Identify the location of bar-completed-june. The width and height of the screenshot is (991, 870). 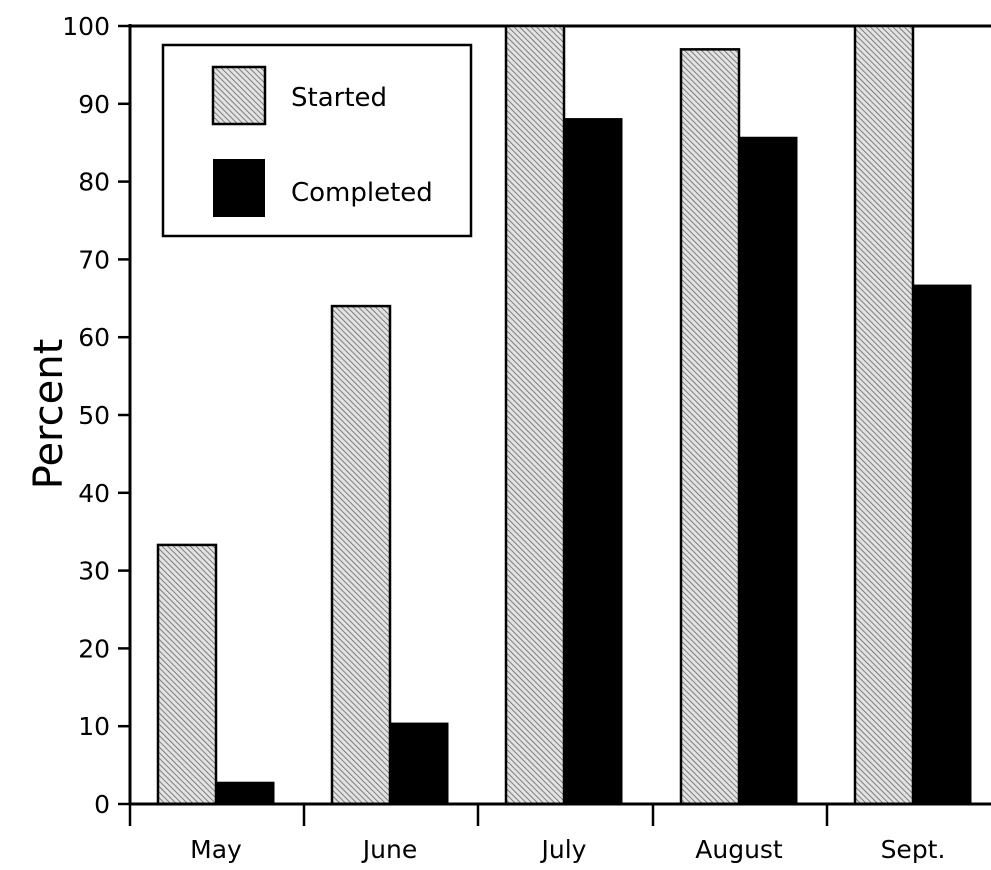
(419, 763).